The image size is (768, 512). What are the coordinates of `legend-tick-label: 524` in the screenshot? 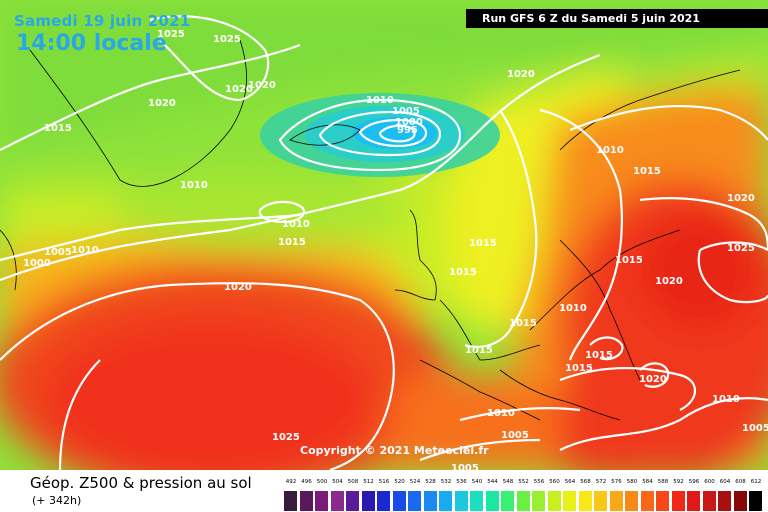 It's located at (415, 482).